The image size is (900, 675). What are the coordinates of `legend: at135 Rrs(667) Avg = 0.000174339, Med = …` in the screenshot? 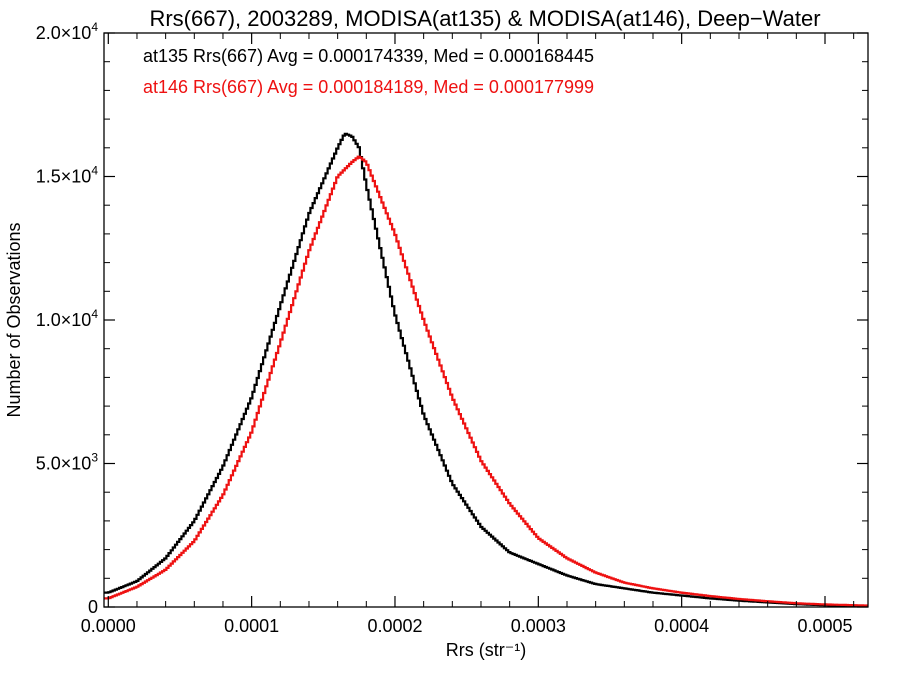 It's located at (368, 71).